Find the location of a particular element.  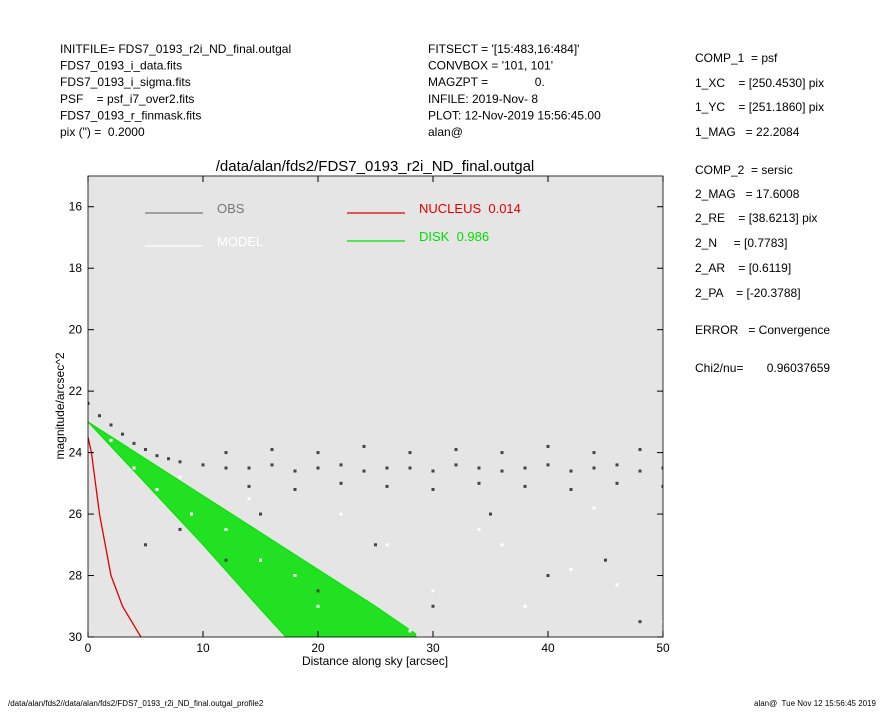

header-middle-line: PLOT: 12-Nov-2019 15:56:45.00 is located at coordinates (514, 115).